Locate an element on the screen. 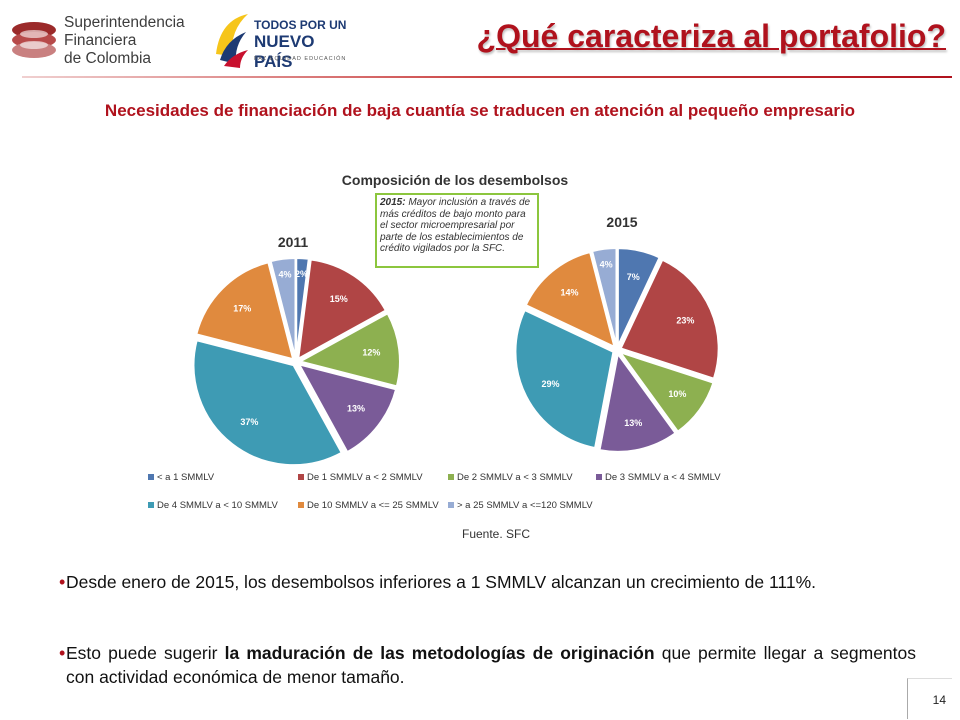  sfc-logo-line: de Colombia is located at coordinates (108, 58).